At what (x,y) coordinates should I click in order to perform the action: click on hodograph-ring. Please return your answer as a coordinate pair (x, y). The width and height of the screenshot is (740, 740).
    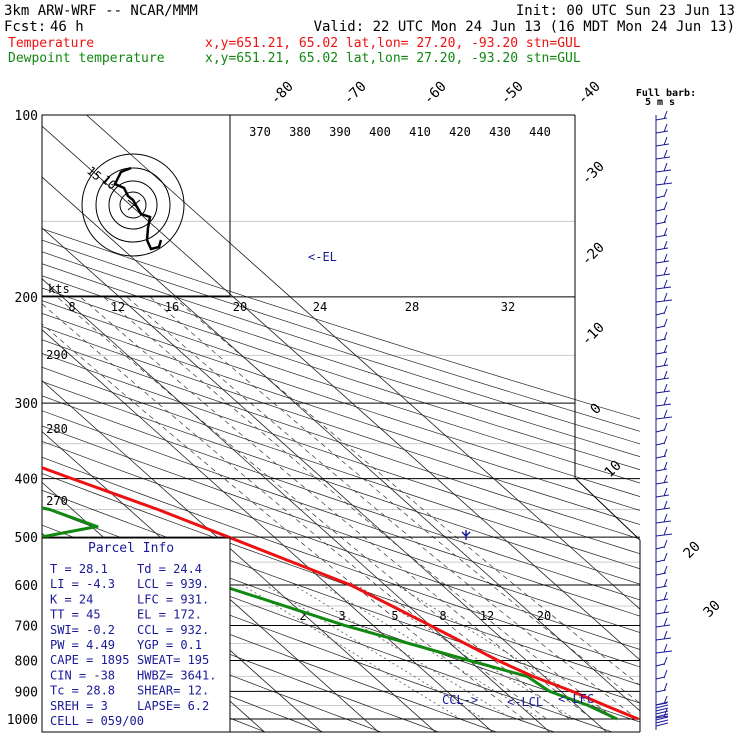
    Looking at the image, I should click on (133, 205).